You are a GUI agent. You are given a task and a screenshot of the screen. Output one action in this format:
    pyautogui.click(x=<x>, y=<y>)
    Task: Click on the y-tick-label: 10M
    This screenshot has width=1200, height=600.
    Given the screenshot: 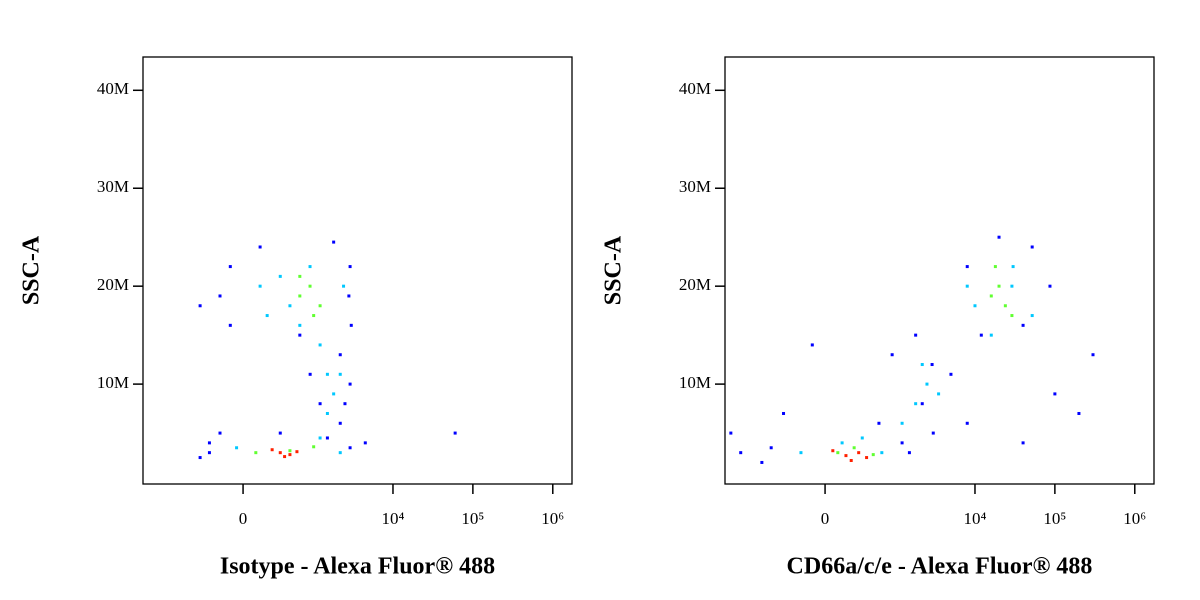 What is the action you would take?
    pyautogui.click(x=113, y=382)
    